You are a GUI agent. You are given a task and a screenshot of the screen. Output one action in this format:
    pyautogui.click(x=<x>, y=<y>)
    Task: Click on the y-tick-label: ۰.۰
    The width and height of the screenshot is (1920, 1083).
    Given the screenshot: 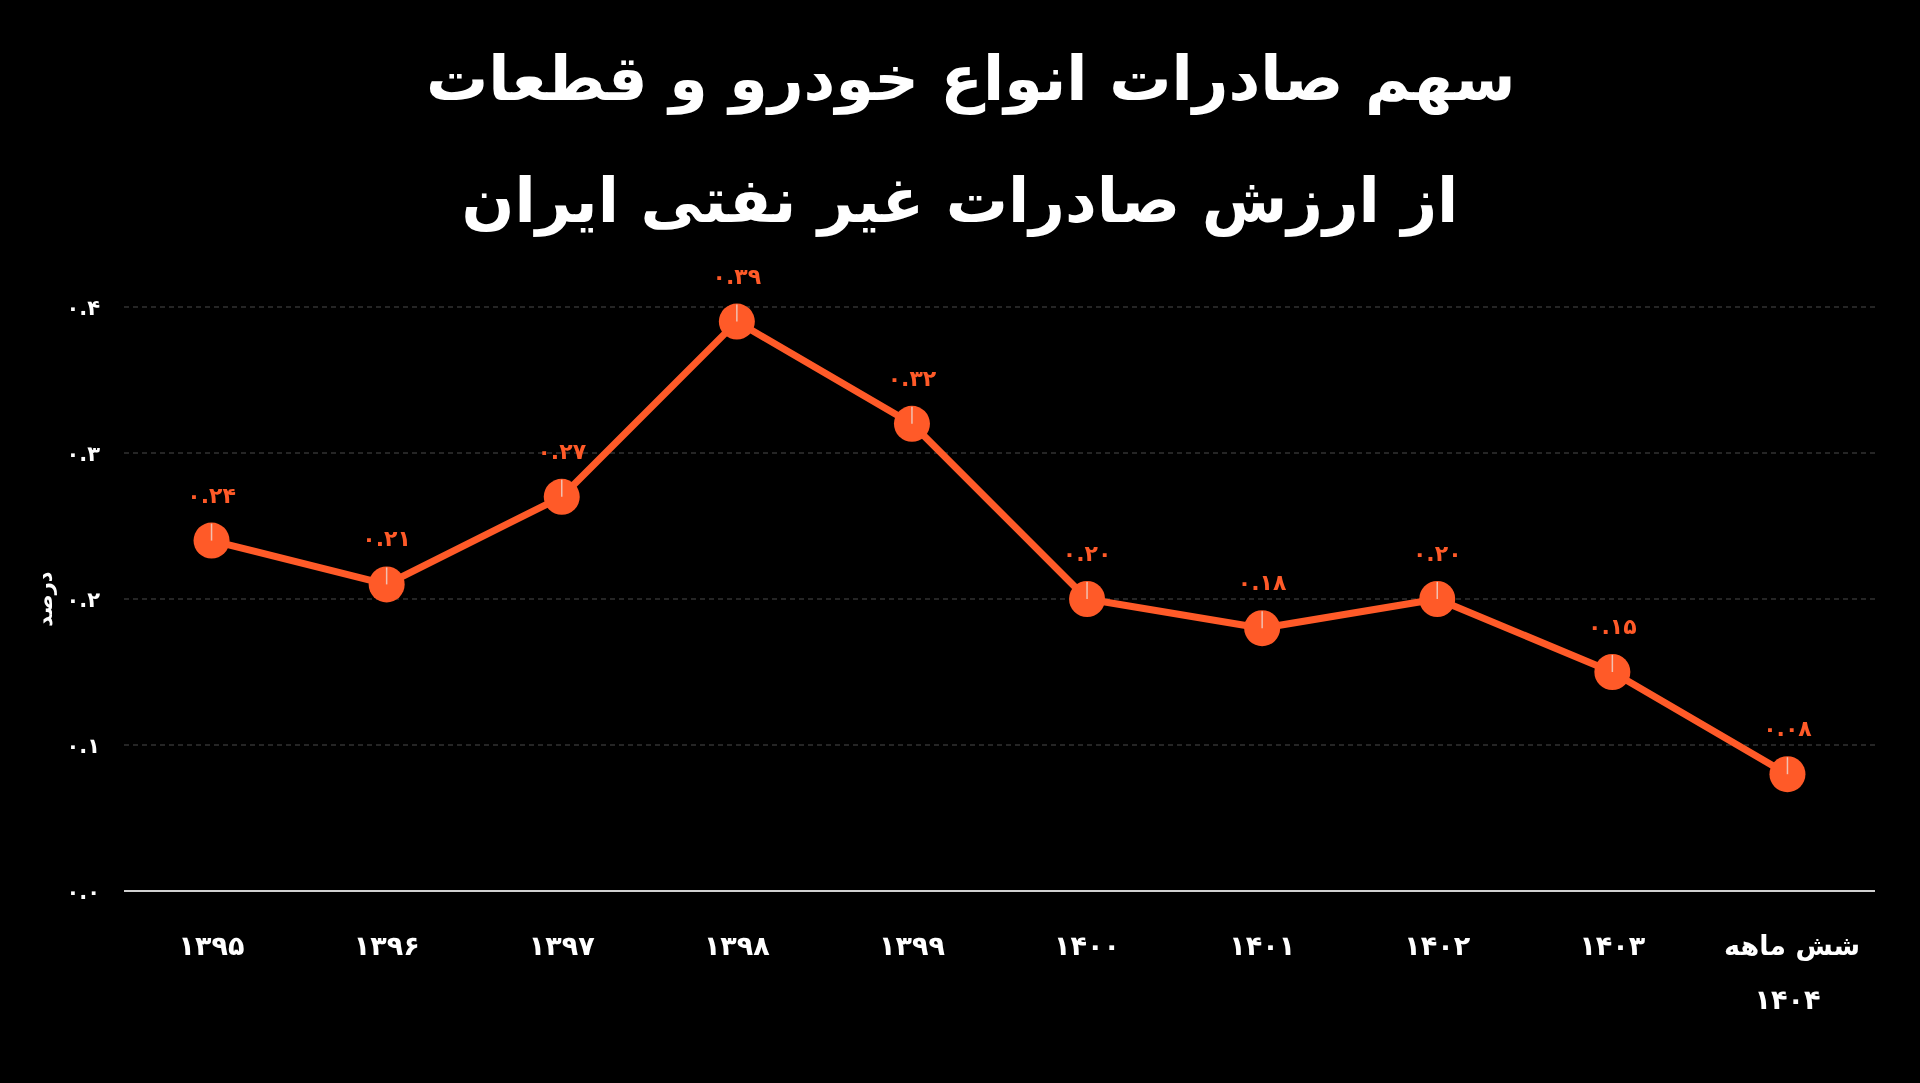 What is the action you would take?
    pyautogui.click(x=83, y=892)
    